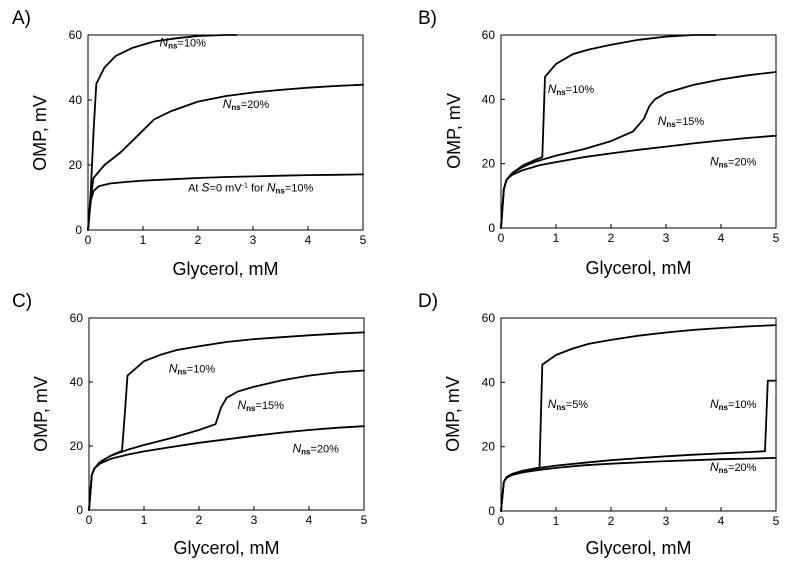 The width and height of the screenshot is (785, 566). Describe the element at coordinates (428, 301) in the screenshot. I see `panel-letter: D)` at that location.